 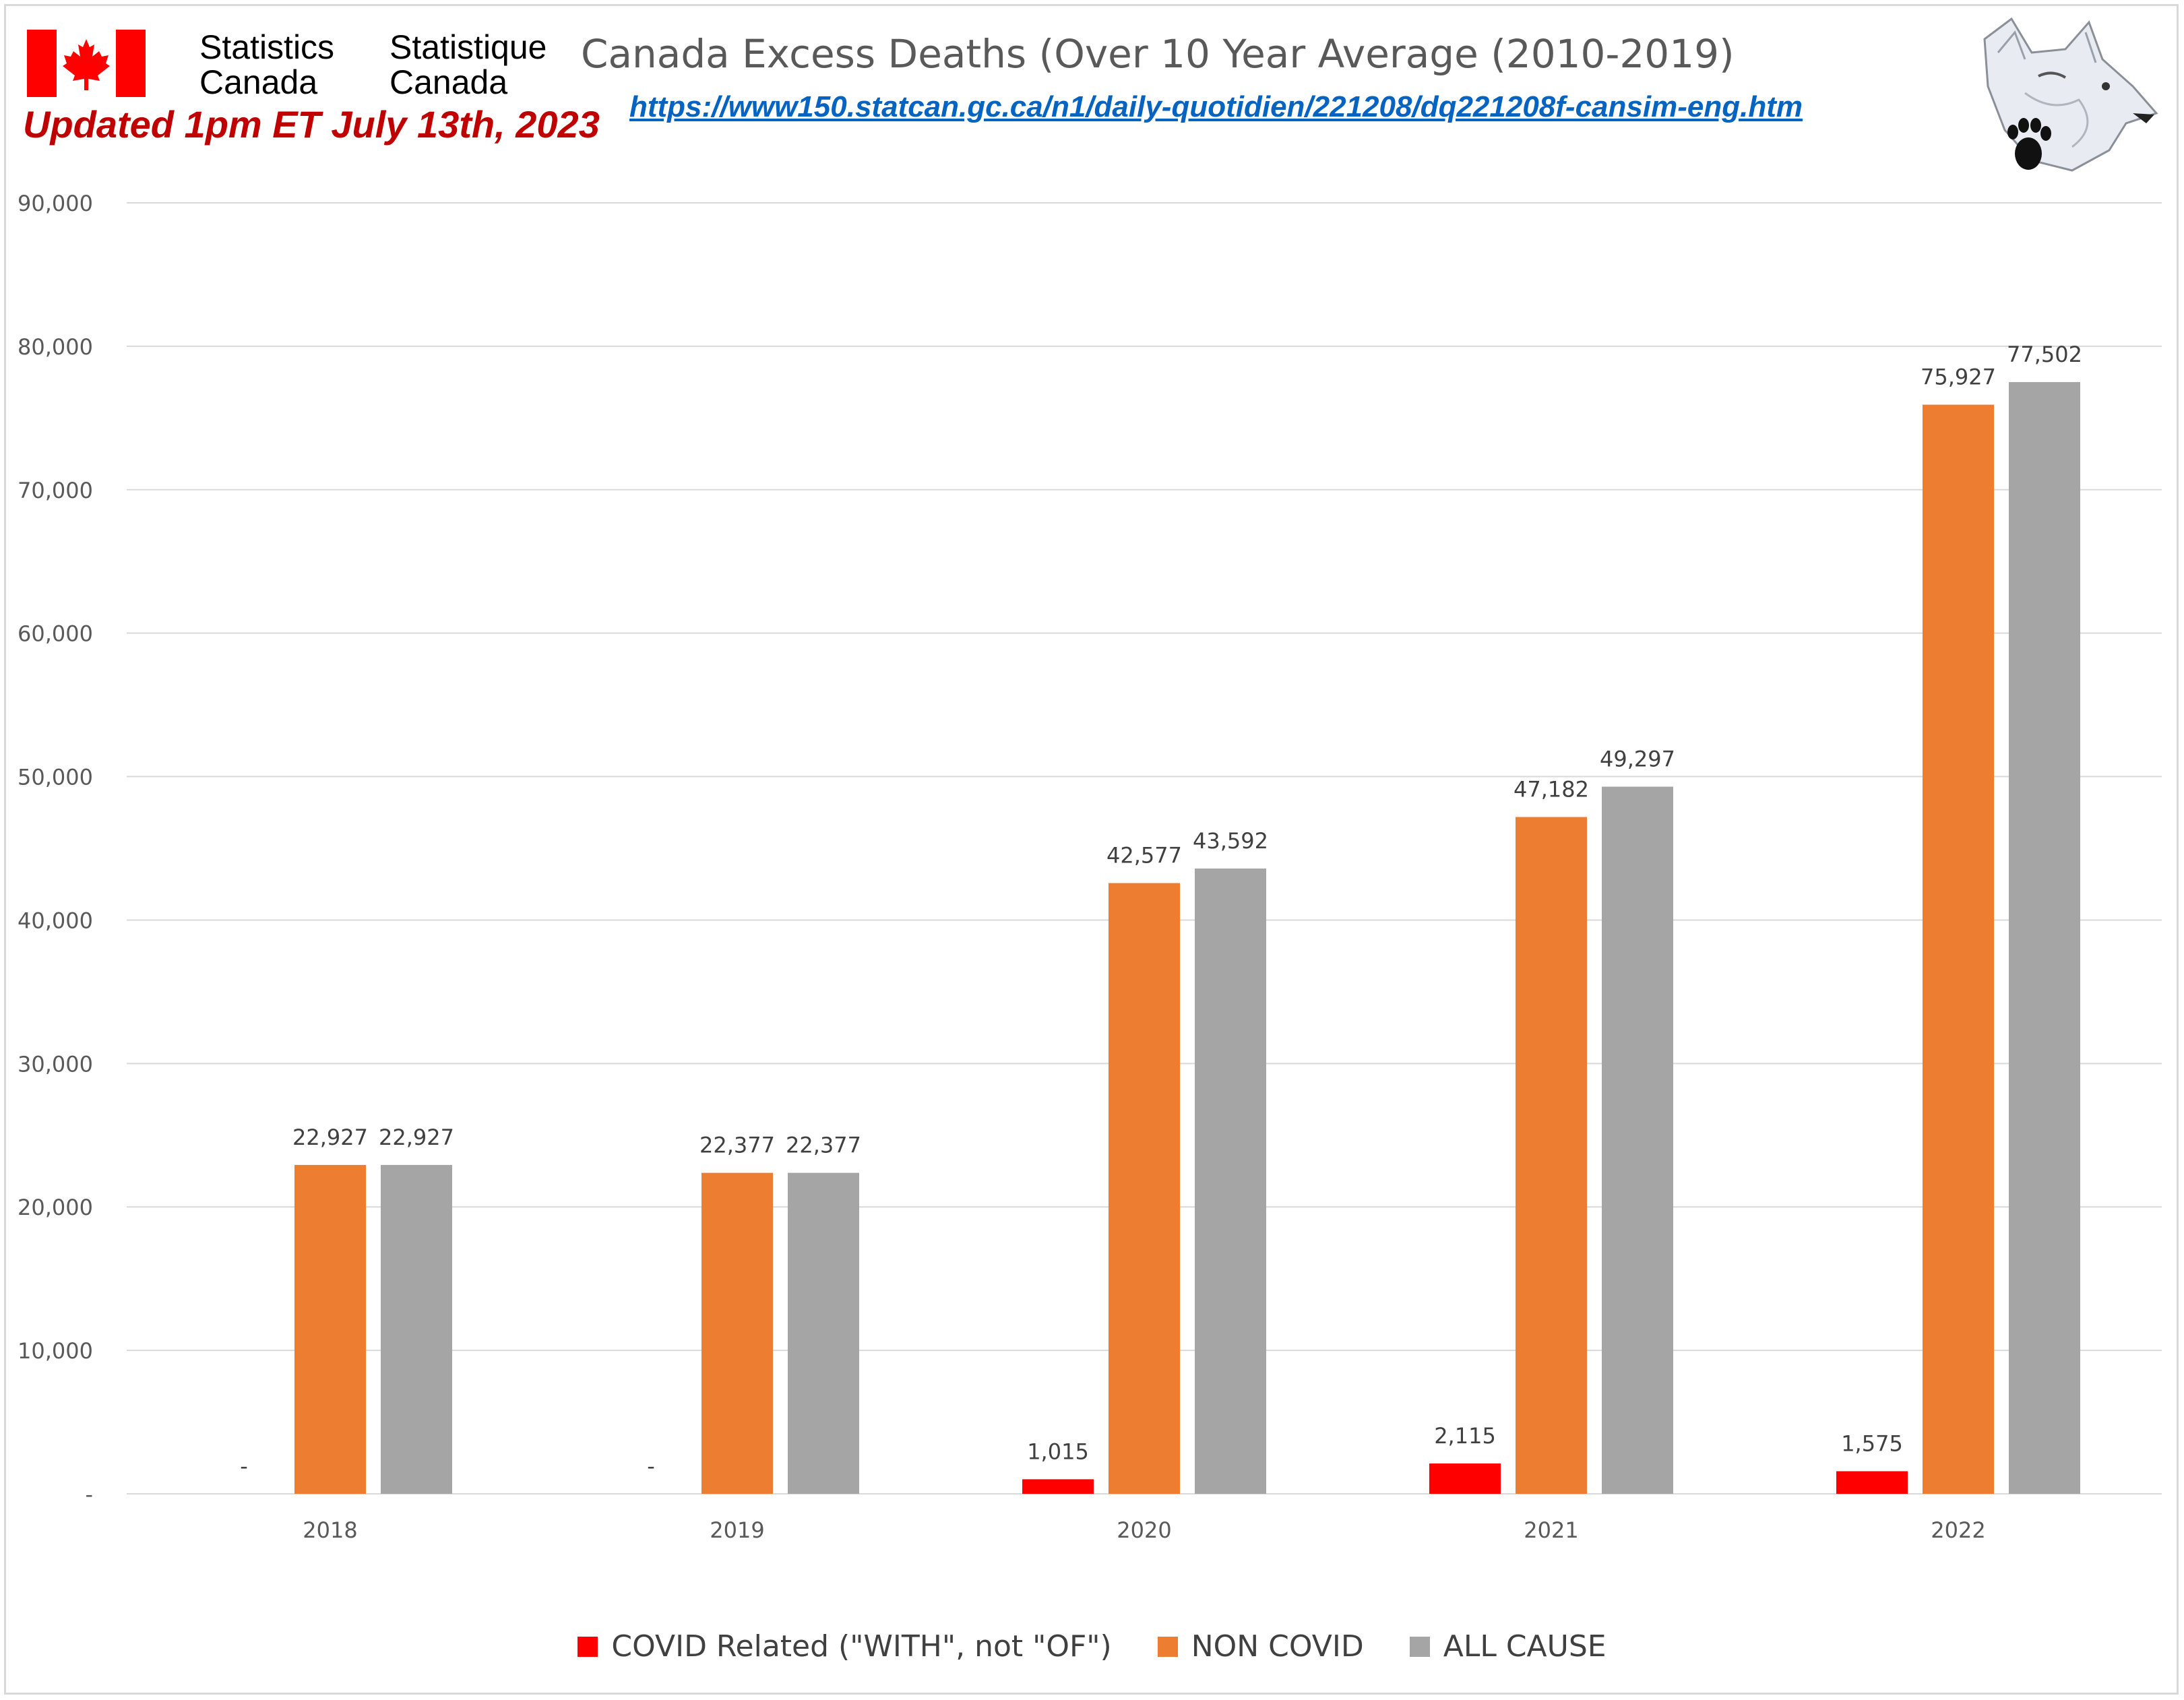 What do you see at coordinates (1058, 1486) in the screenshot?
I see `bar-covid-2020` at bounding box center [1058, 1486].